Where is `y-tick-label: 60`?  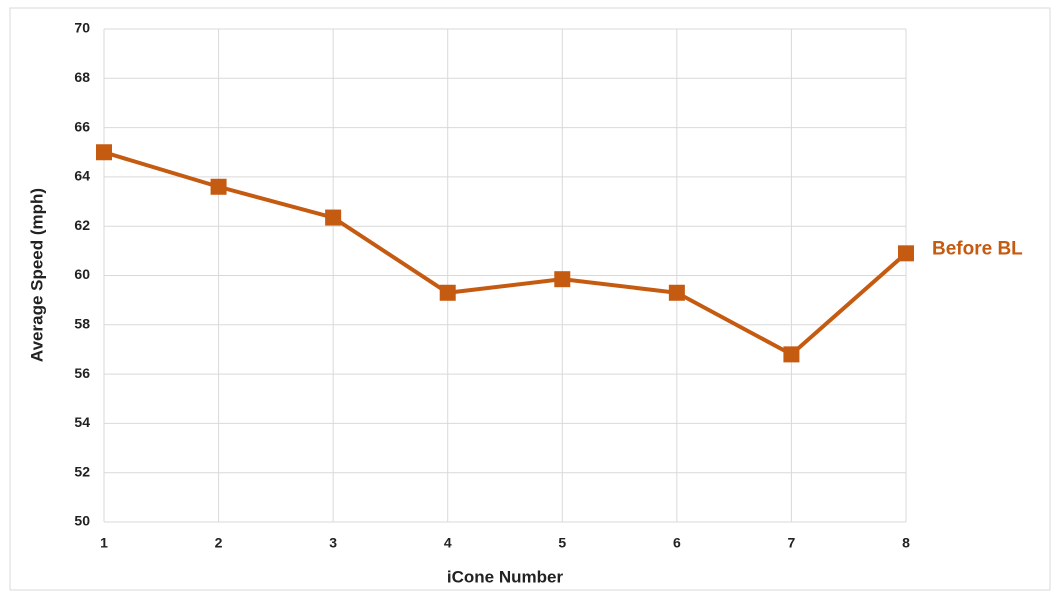
y-tick-label: 60 is located at coordinates (82, 274).